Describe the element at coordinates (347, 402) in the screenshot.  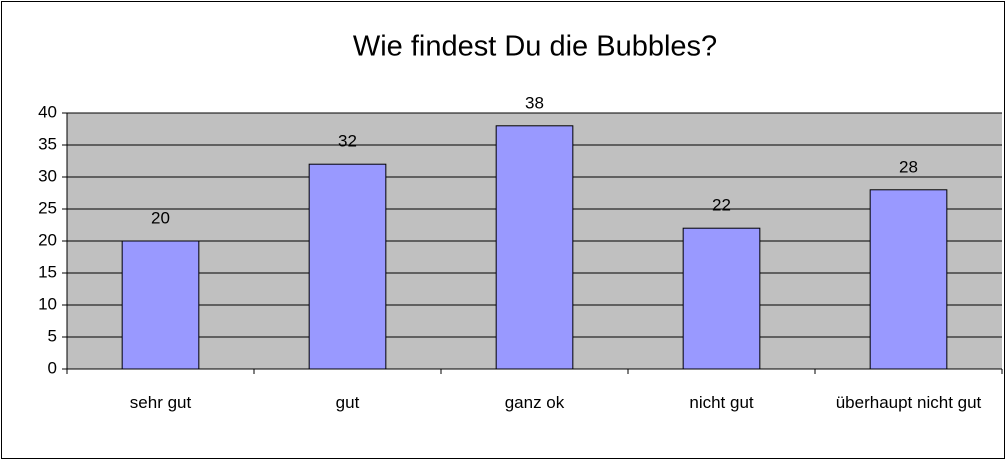
I see `x-tick-label: gut` at that location.